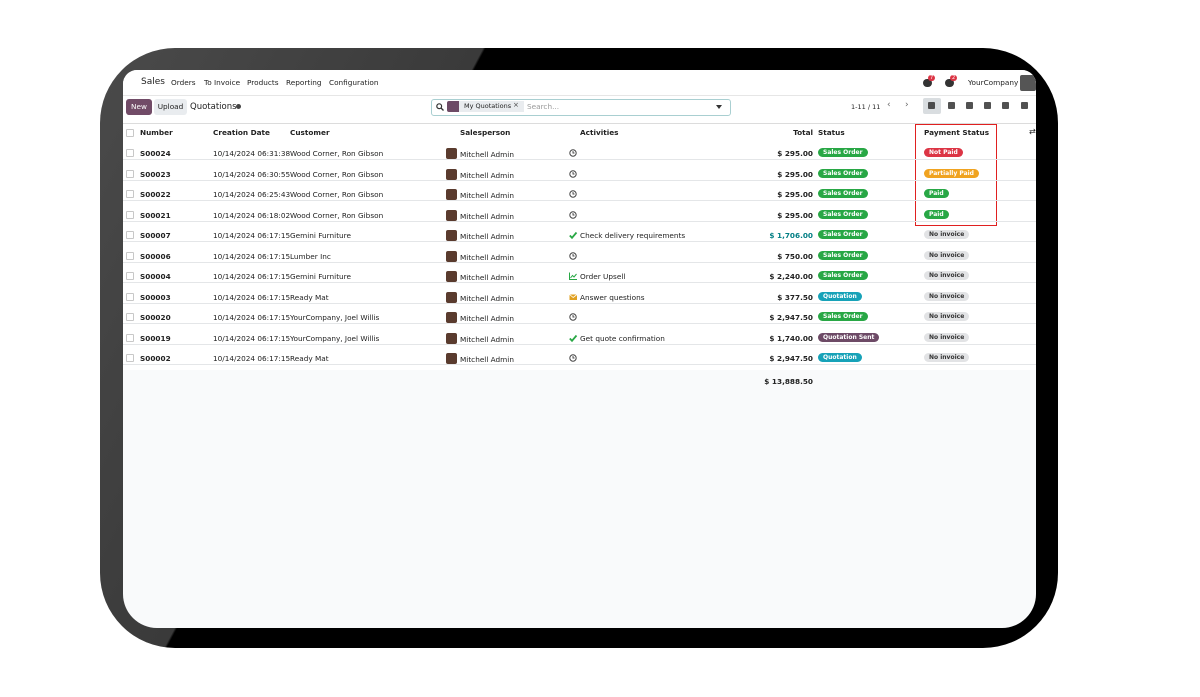  I want to click on column-header: Activities, so click(599, 132).